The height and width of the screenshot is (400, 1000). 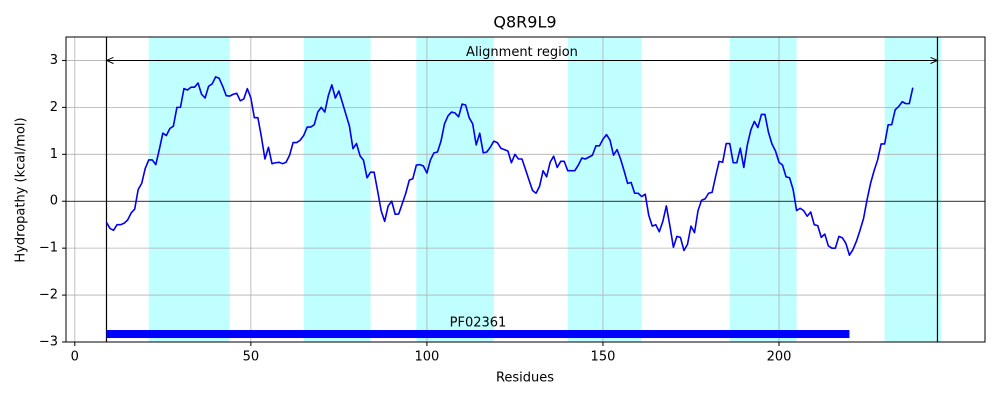 What do you see at coordinates (54, 107) in the screenshot?
I see `y-tick-label: 2` at bounding box center [54, 107].